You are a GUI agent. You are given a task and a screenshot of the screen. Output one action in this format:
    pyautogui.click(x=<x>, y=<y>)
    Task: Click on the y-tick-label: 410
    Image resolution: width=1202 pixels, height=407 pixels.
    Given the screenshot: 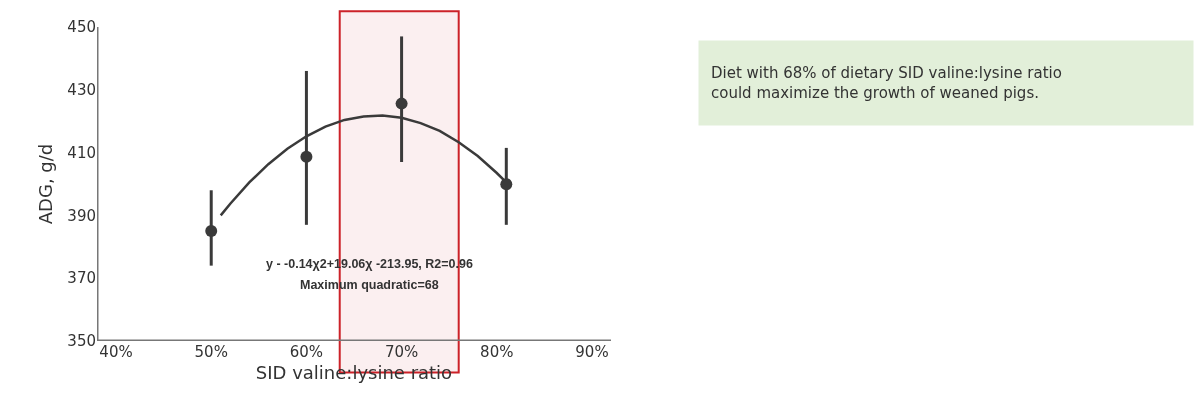 What is the action you would take?
    pyautogui.click(x=81, y=152)
    